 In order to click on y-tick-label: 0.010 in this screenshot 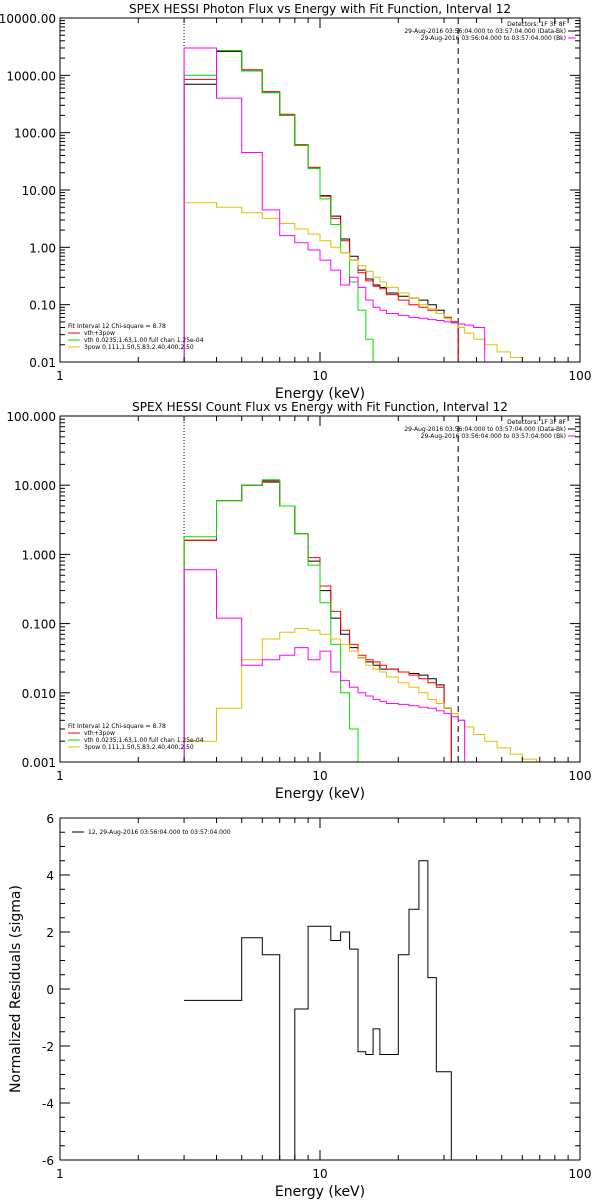, I will do `click(39, 694)`.